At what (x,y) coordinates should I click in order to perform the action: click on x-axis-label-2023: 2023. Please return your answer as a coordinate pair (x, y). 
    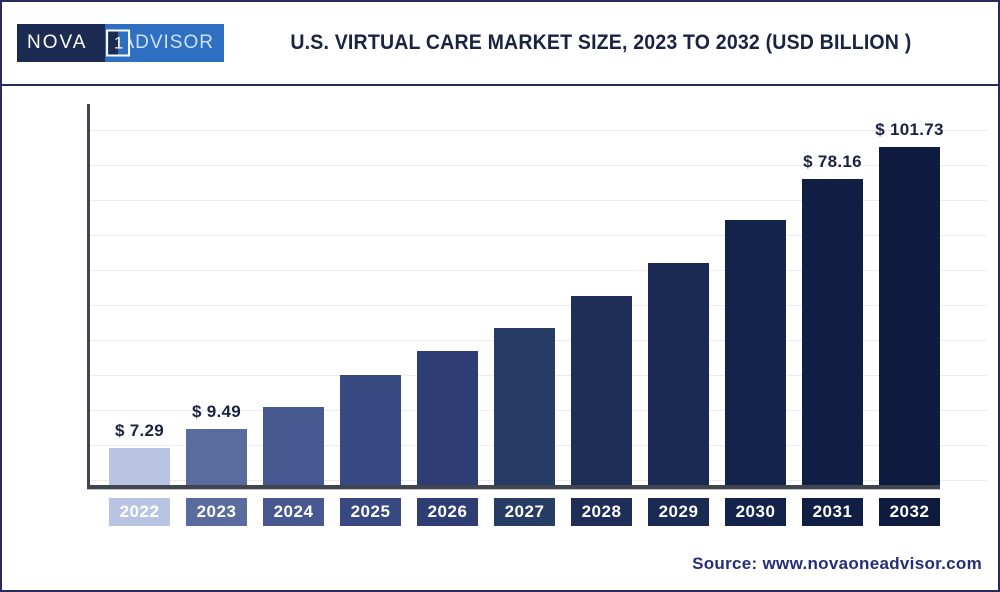
    Looking at the image, I should click on (216, 512).